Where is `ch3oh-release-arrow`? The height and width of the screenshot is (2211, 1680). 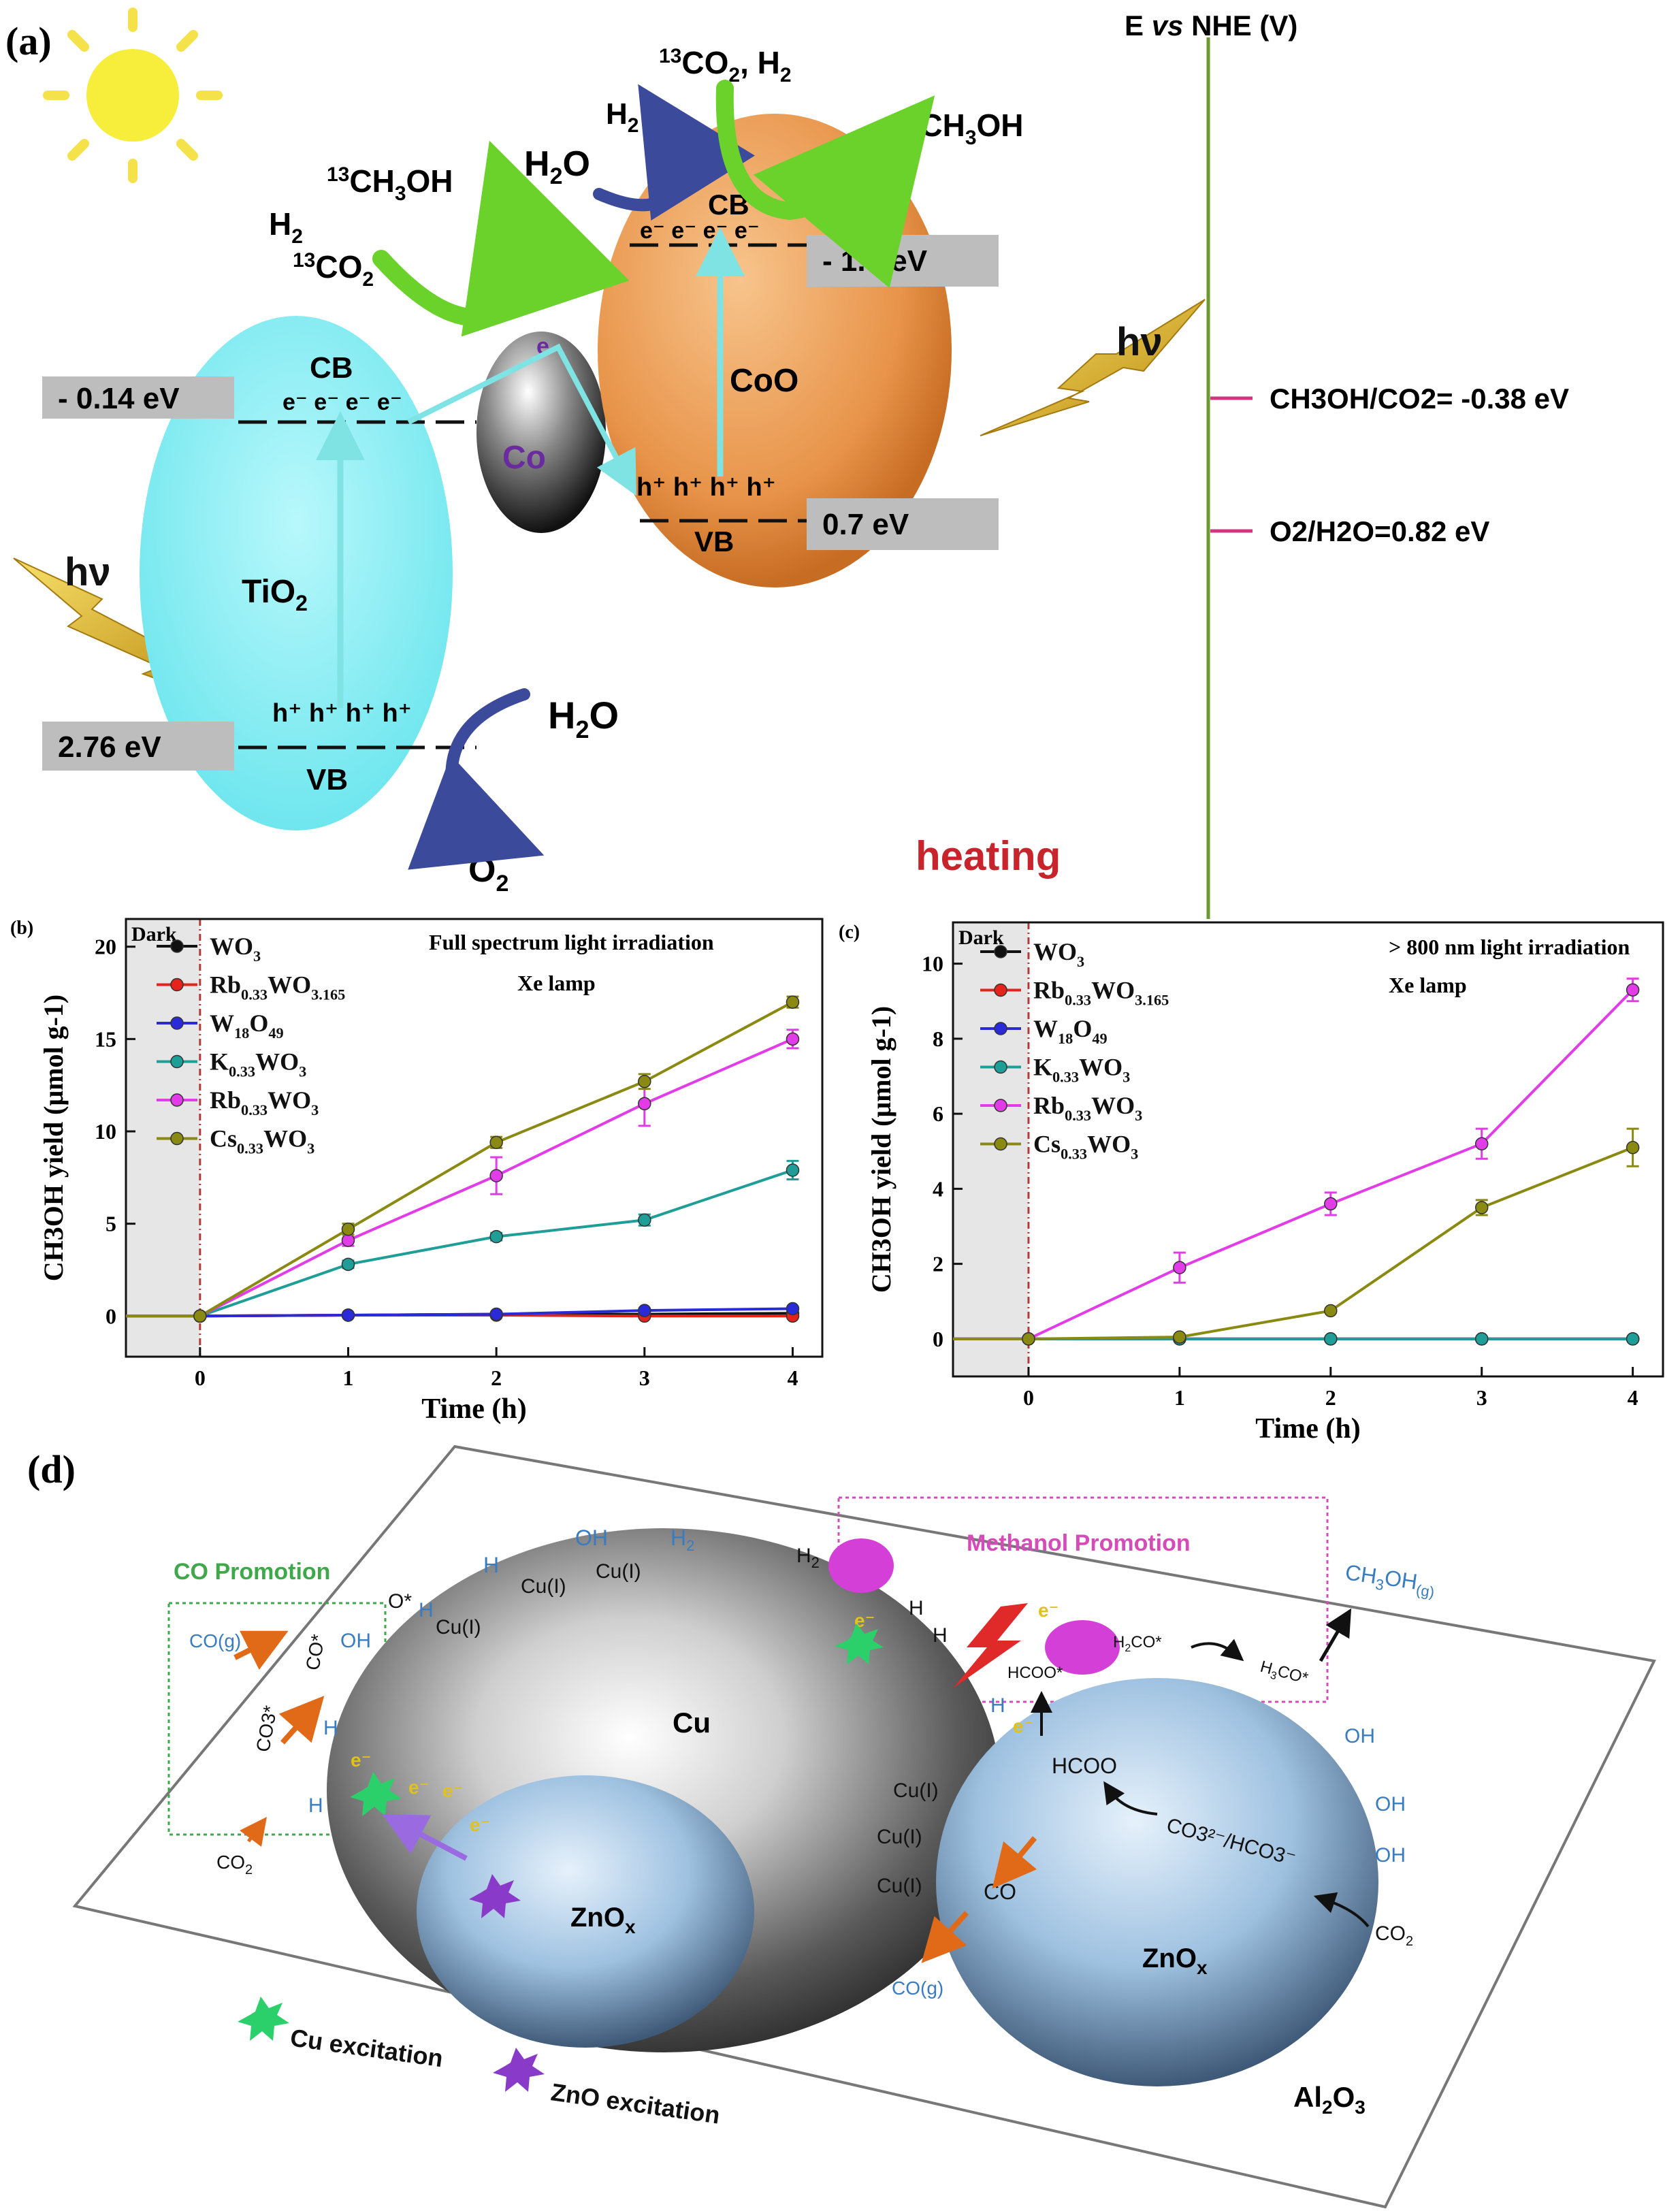
ch3oh-release-arrow is located at coordinates (1336, 1635).